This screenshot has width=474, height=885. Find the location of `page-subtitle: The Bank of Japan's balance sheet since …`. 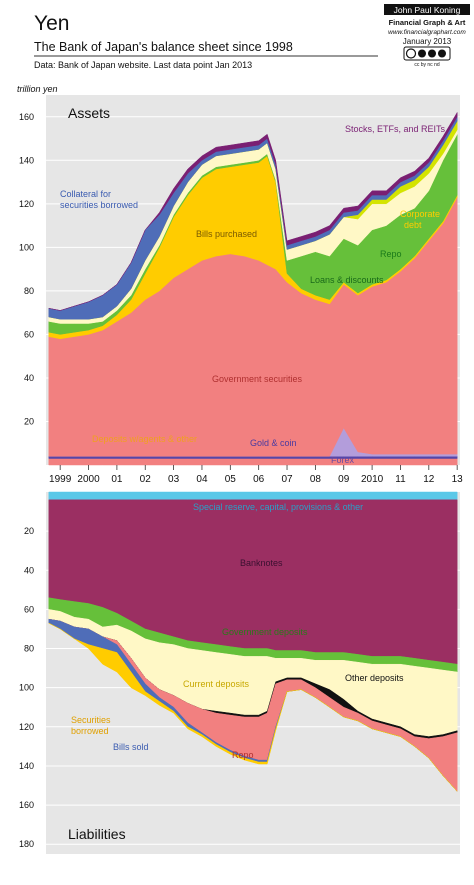

page-subtitle: The Bank of Japan's balance sheet since … is located at coordinates (163, 47).